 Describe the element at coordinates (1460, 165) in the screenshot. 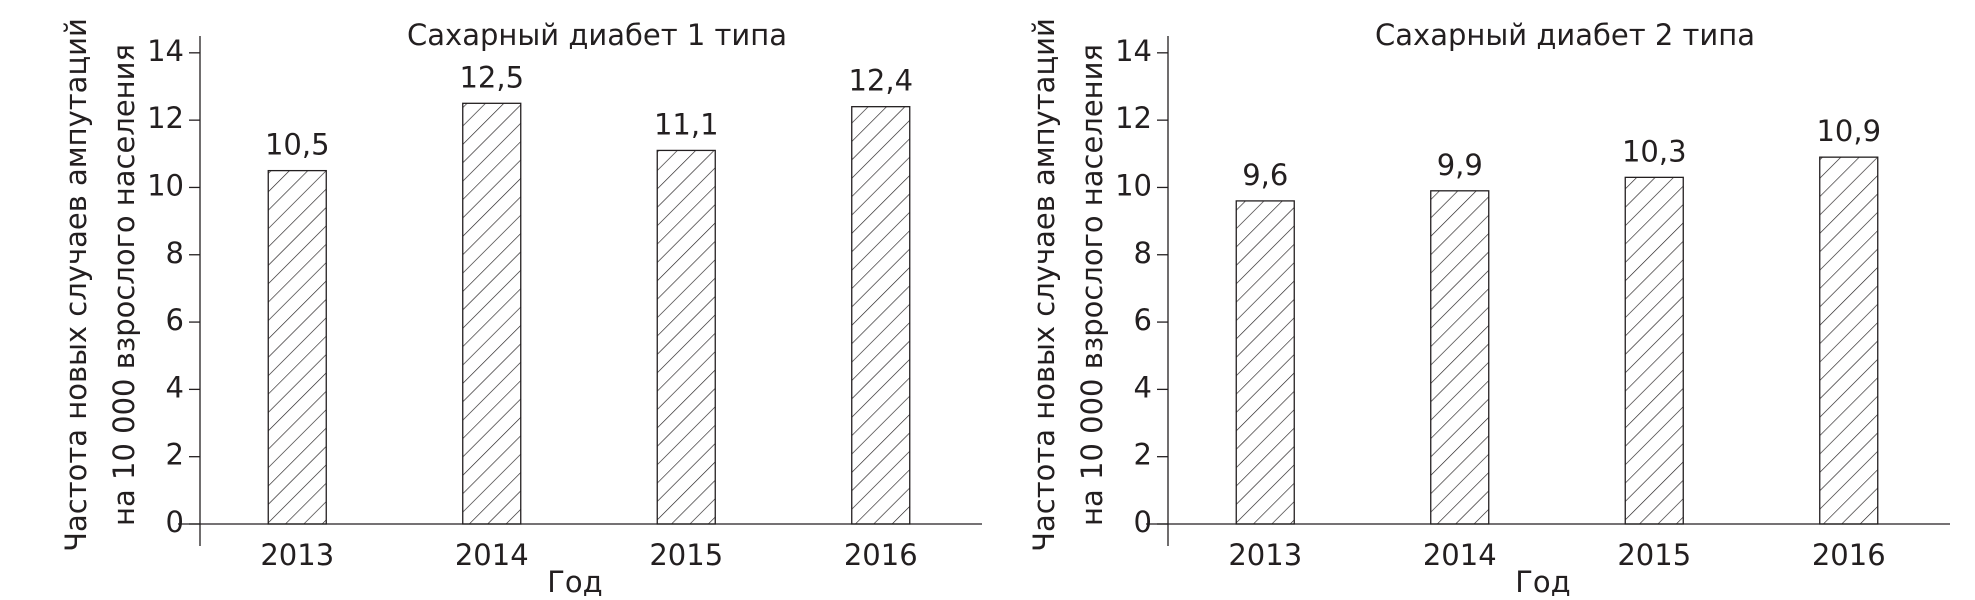

I see `data-label: 9,9` at that location.